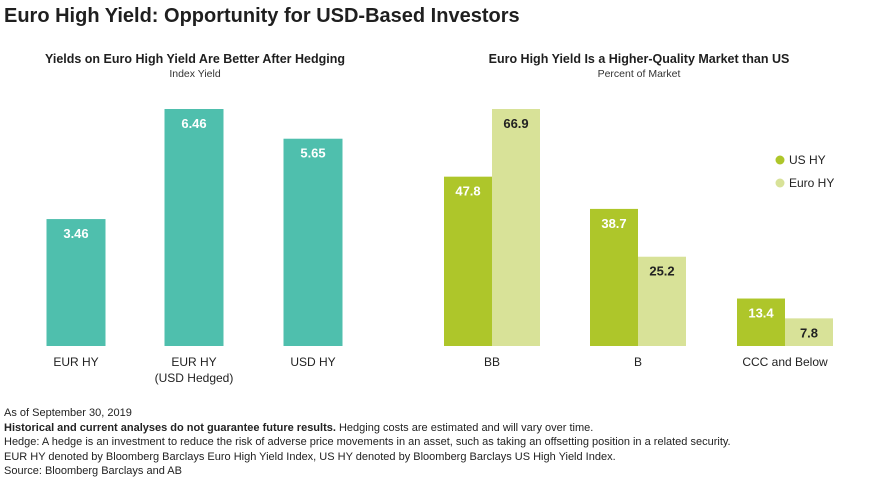 Image resolution: width=880 pixels, height=486 pixels. What do you see at coordinates (662, 301) in the screenshot?
I see `bar-b-euro-hy` at bounding box center [662, 301].